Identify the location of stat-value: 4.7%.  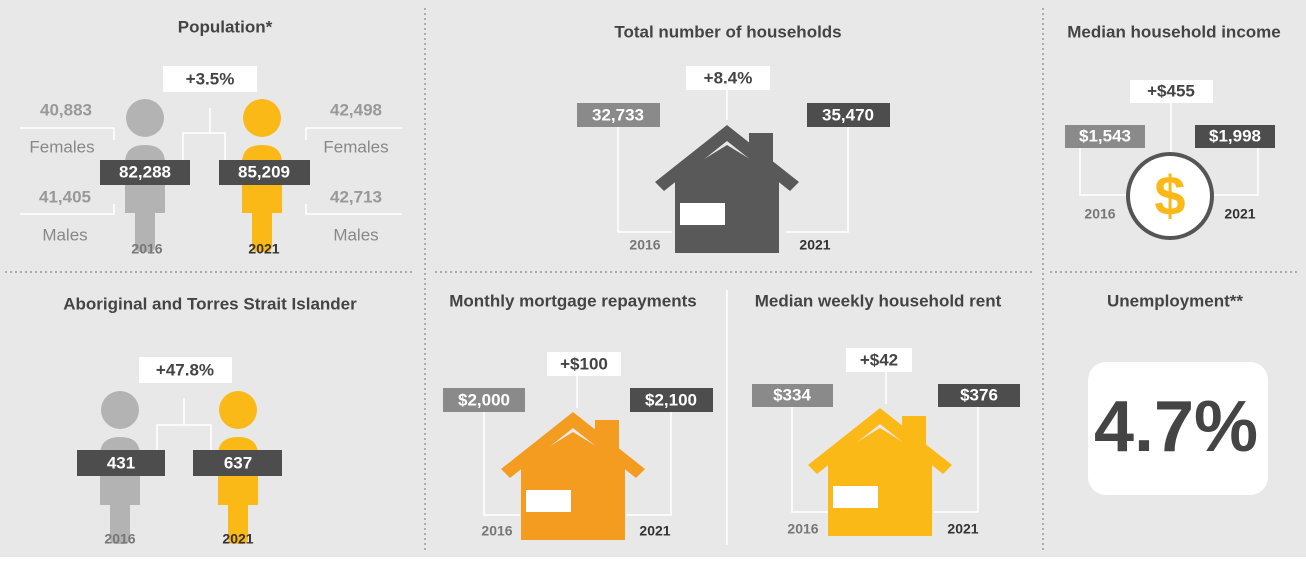
(1176, 427).